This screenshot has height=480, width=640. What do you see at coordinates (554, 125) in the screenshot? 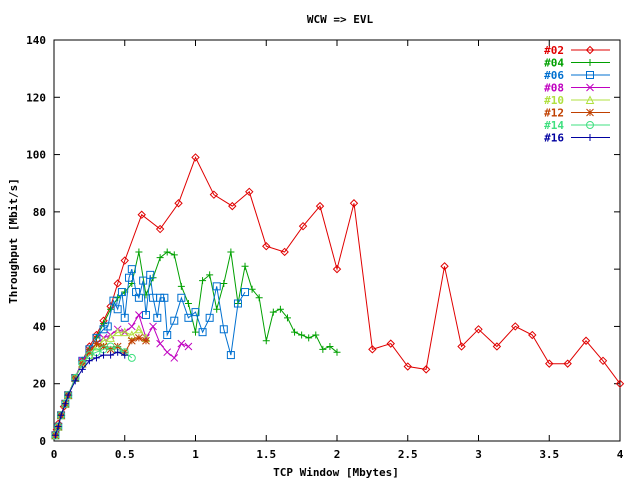
I see `legend-label: #14` at bounding box center [554, 125].